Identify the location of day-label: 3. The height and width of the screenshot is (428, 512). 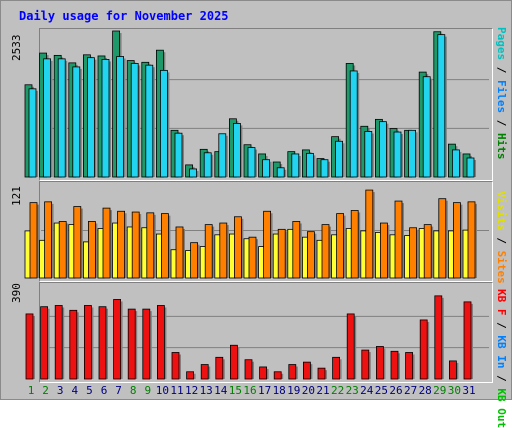
(60, 390).